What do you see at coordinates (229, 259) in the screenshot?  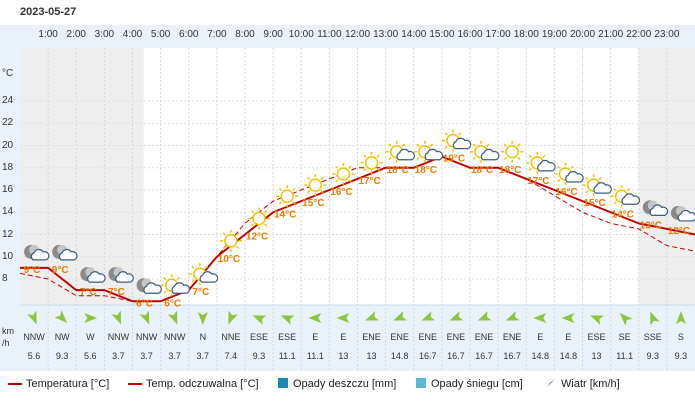 I see `temperature-label: 10°C` at bounding box center [229, 259].